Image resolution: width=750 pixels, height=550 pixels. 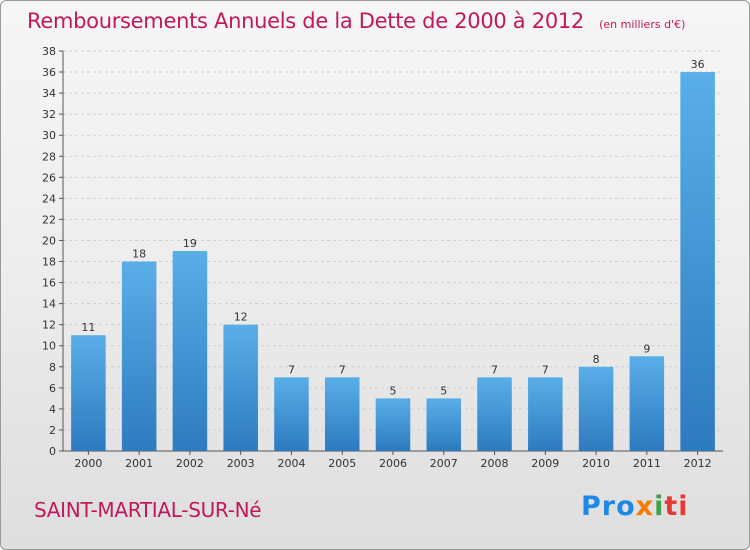 What do you see at coordinates (698, 463) in the screenshot?
I see `x-tick-label-2012: 2012` at bounding box center [698, 463].